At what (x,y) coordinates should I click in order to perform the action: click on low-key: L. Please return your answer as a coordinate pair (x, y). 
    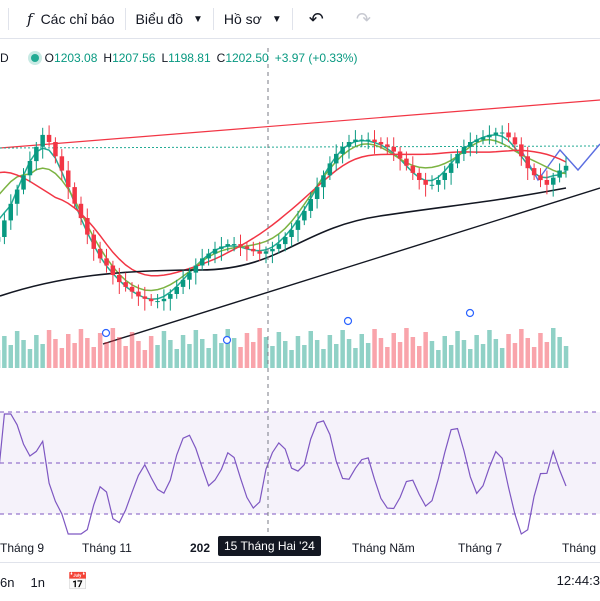
    Looking at the image, I should click on (164, 58).